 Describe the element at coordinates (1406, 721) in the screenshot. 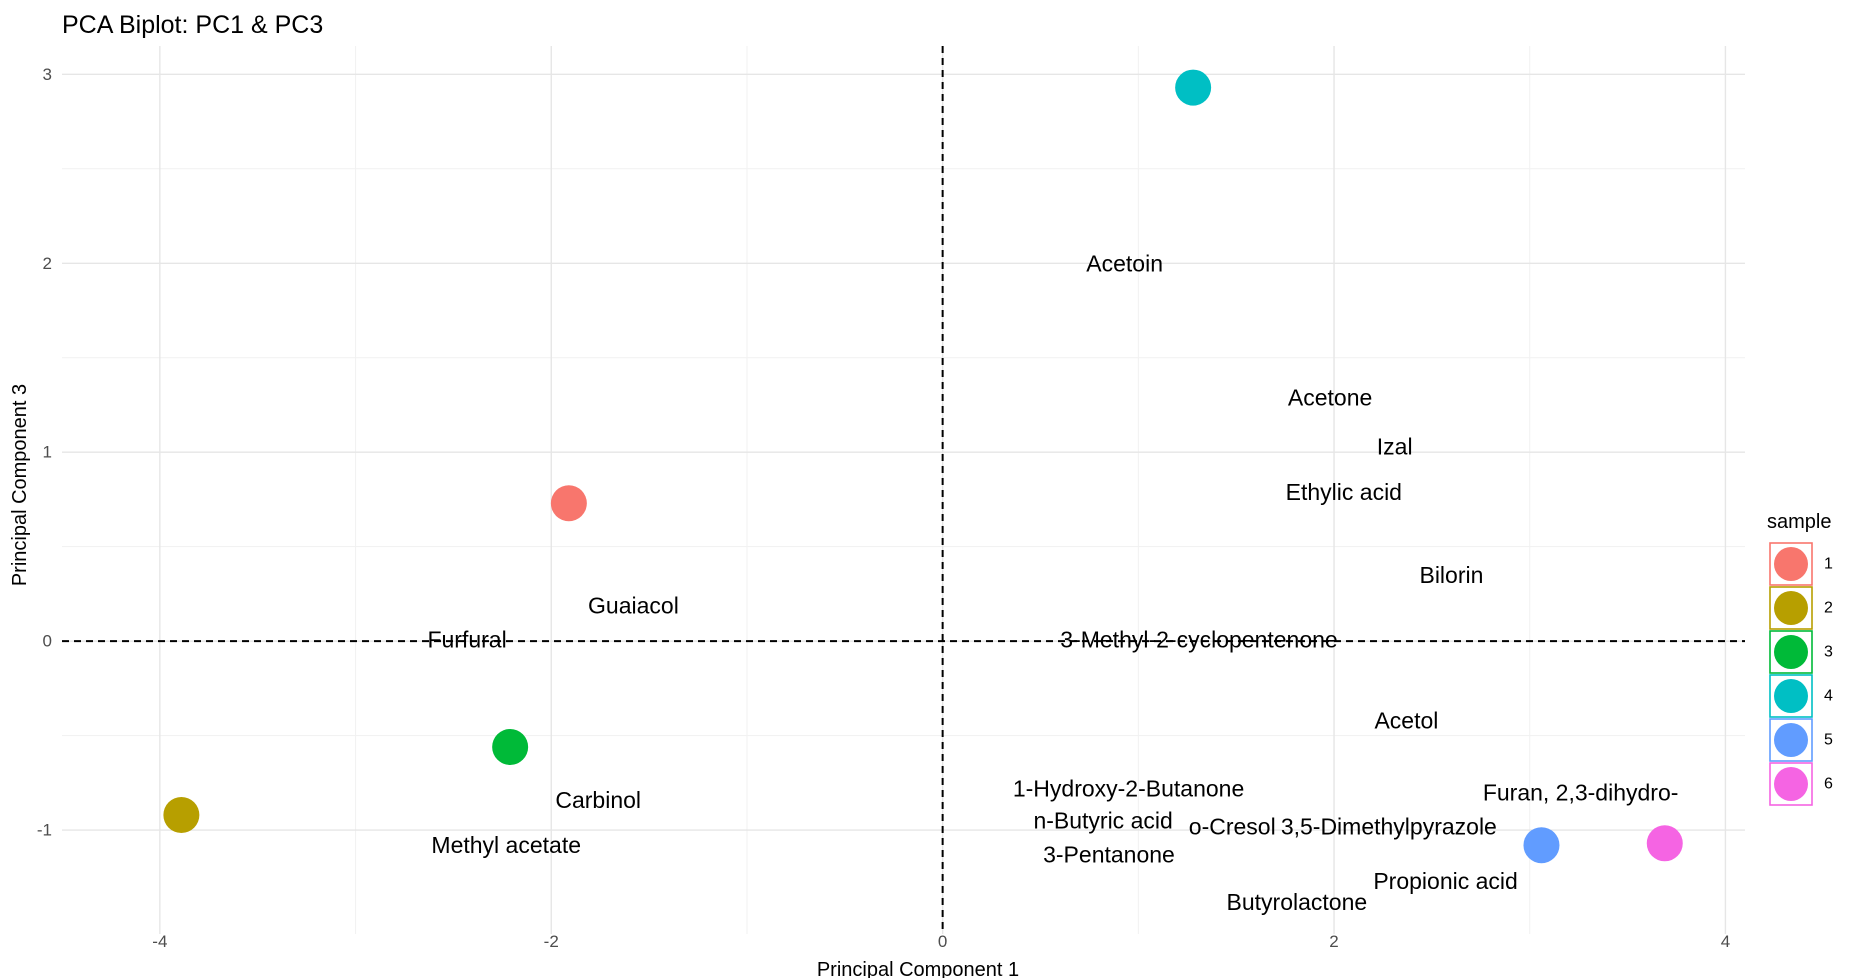

I see `variable-label: Acetol` at that location.